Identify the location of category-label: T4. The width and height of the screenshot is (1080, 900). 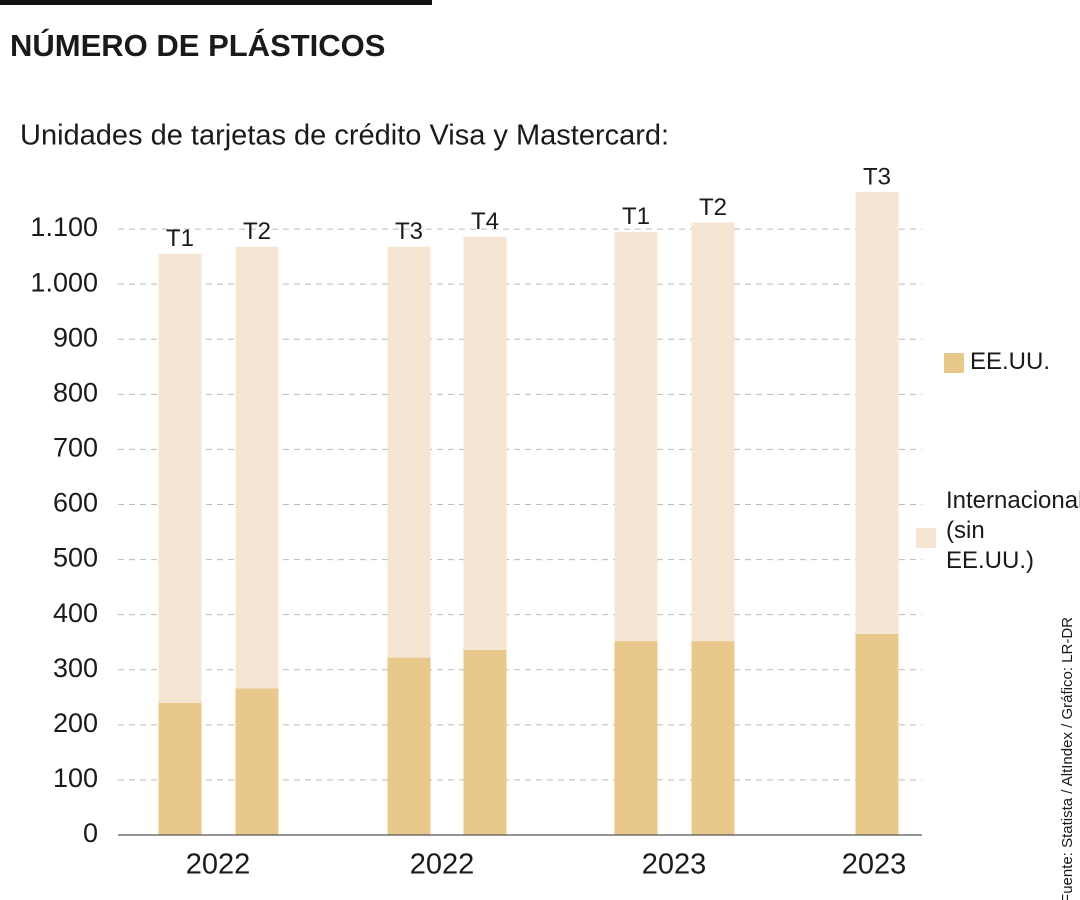
(485, 221).